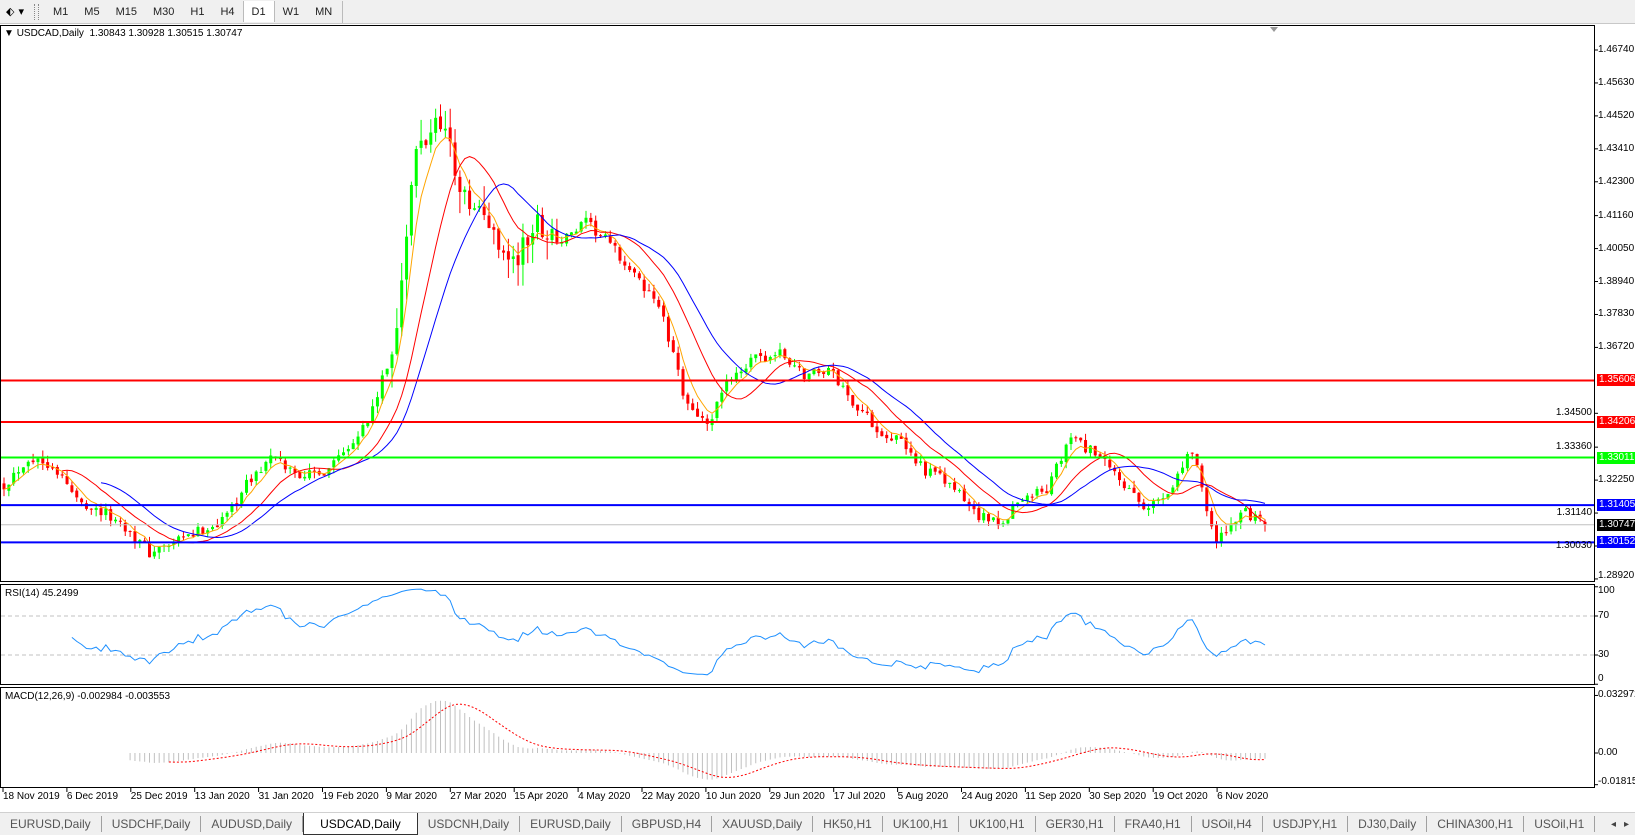 The height and width of the screenshot is (835, 1635). I want to click on price-tick-label: 1.36720, so click(1616, 347).